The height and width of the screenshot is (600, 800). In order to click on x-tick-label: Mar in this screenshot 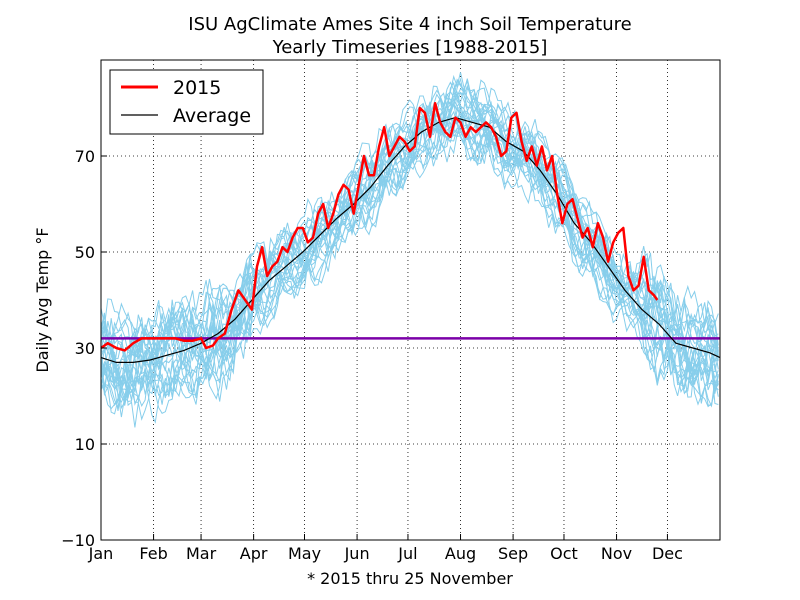, I will do `click(201, 553)`.